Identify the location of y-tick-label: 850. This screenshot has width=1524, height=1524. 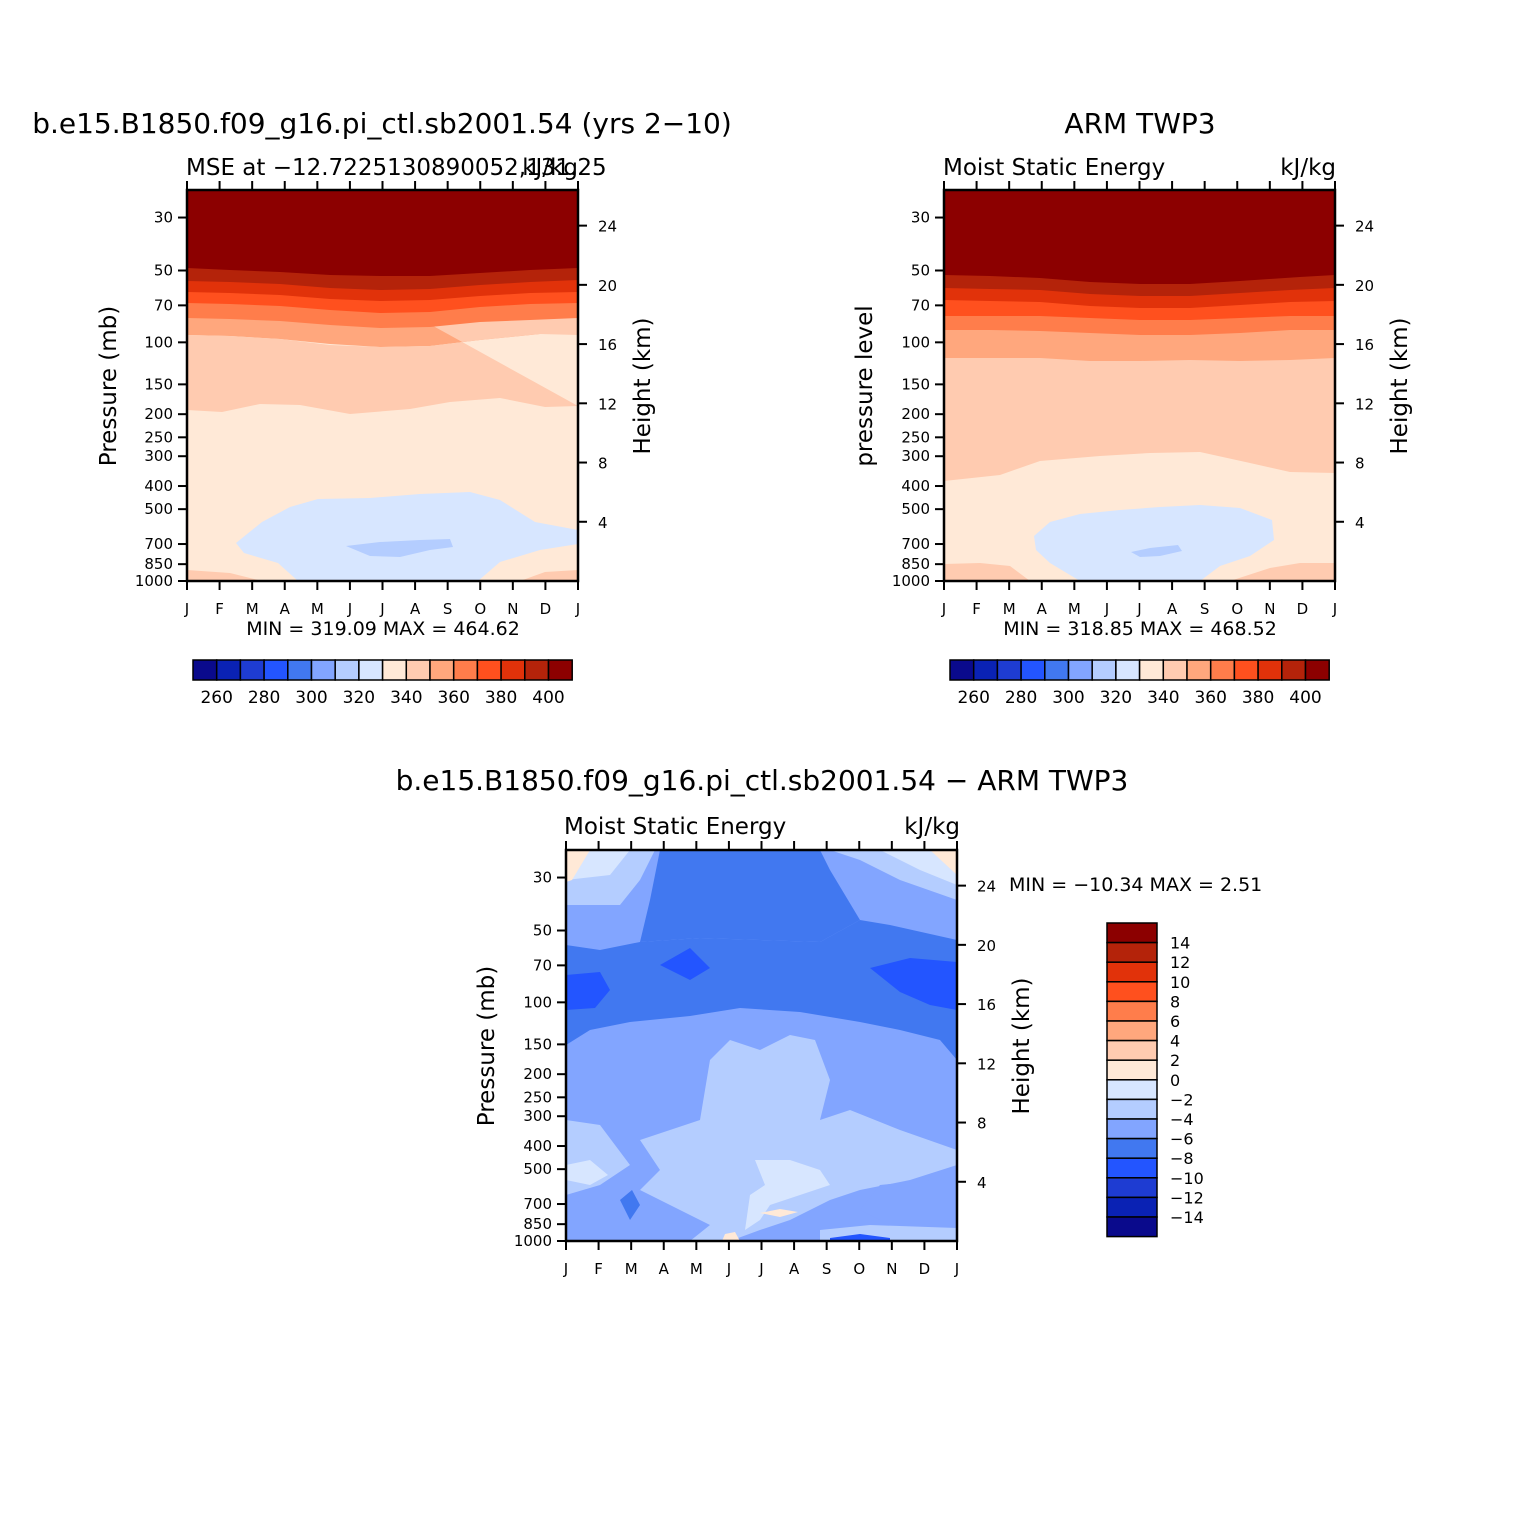
(158, 564).